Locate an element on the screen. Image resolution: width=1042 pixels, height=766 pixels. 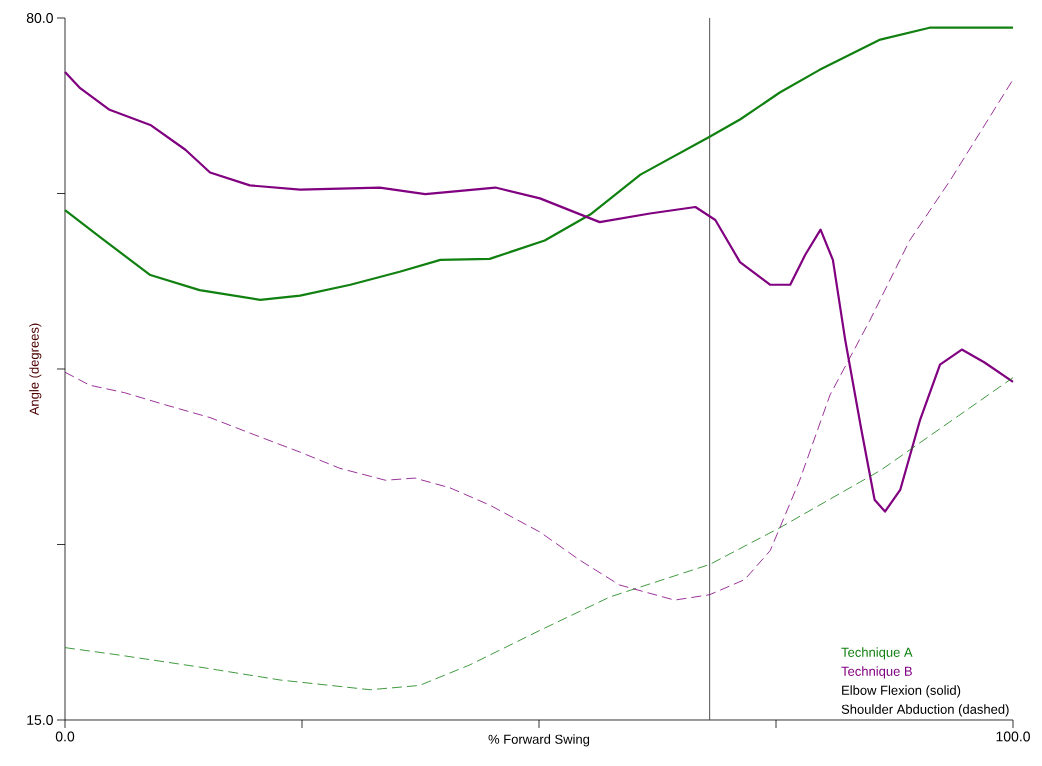
annotation: Technique B is located at coordinates (876, 672).